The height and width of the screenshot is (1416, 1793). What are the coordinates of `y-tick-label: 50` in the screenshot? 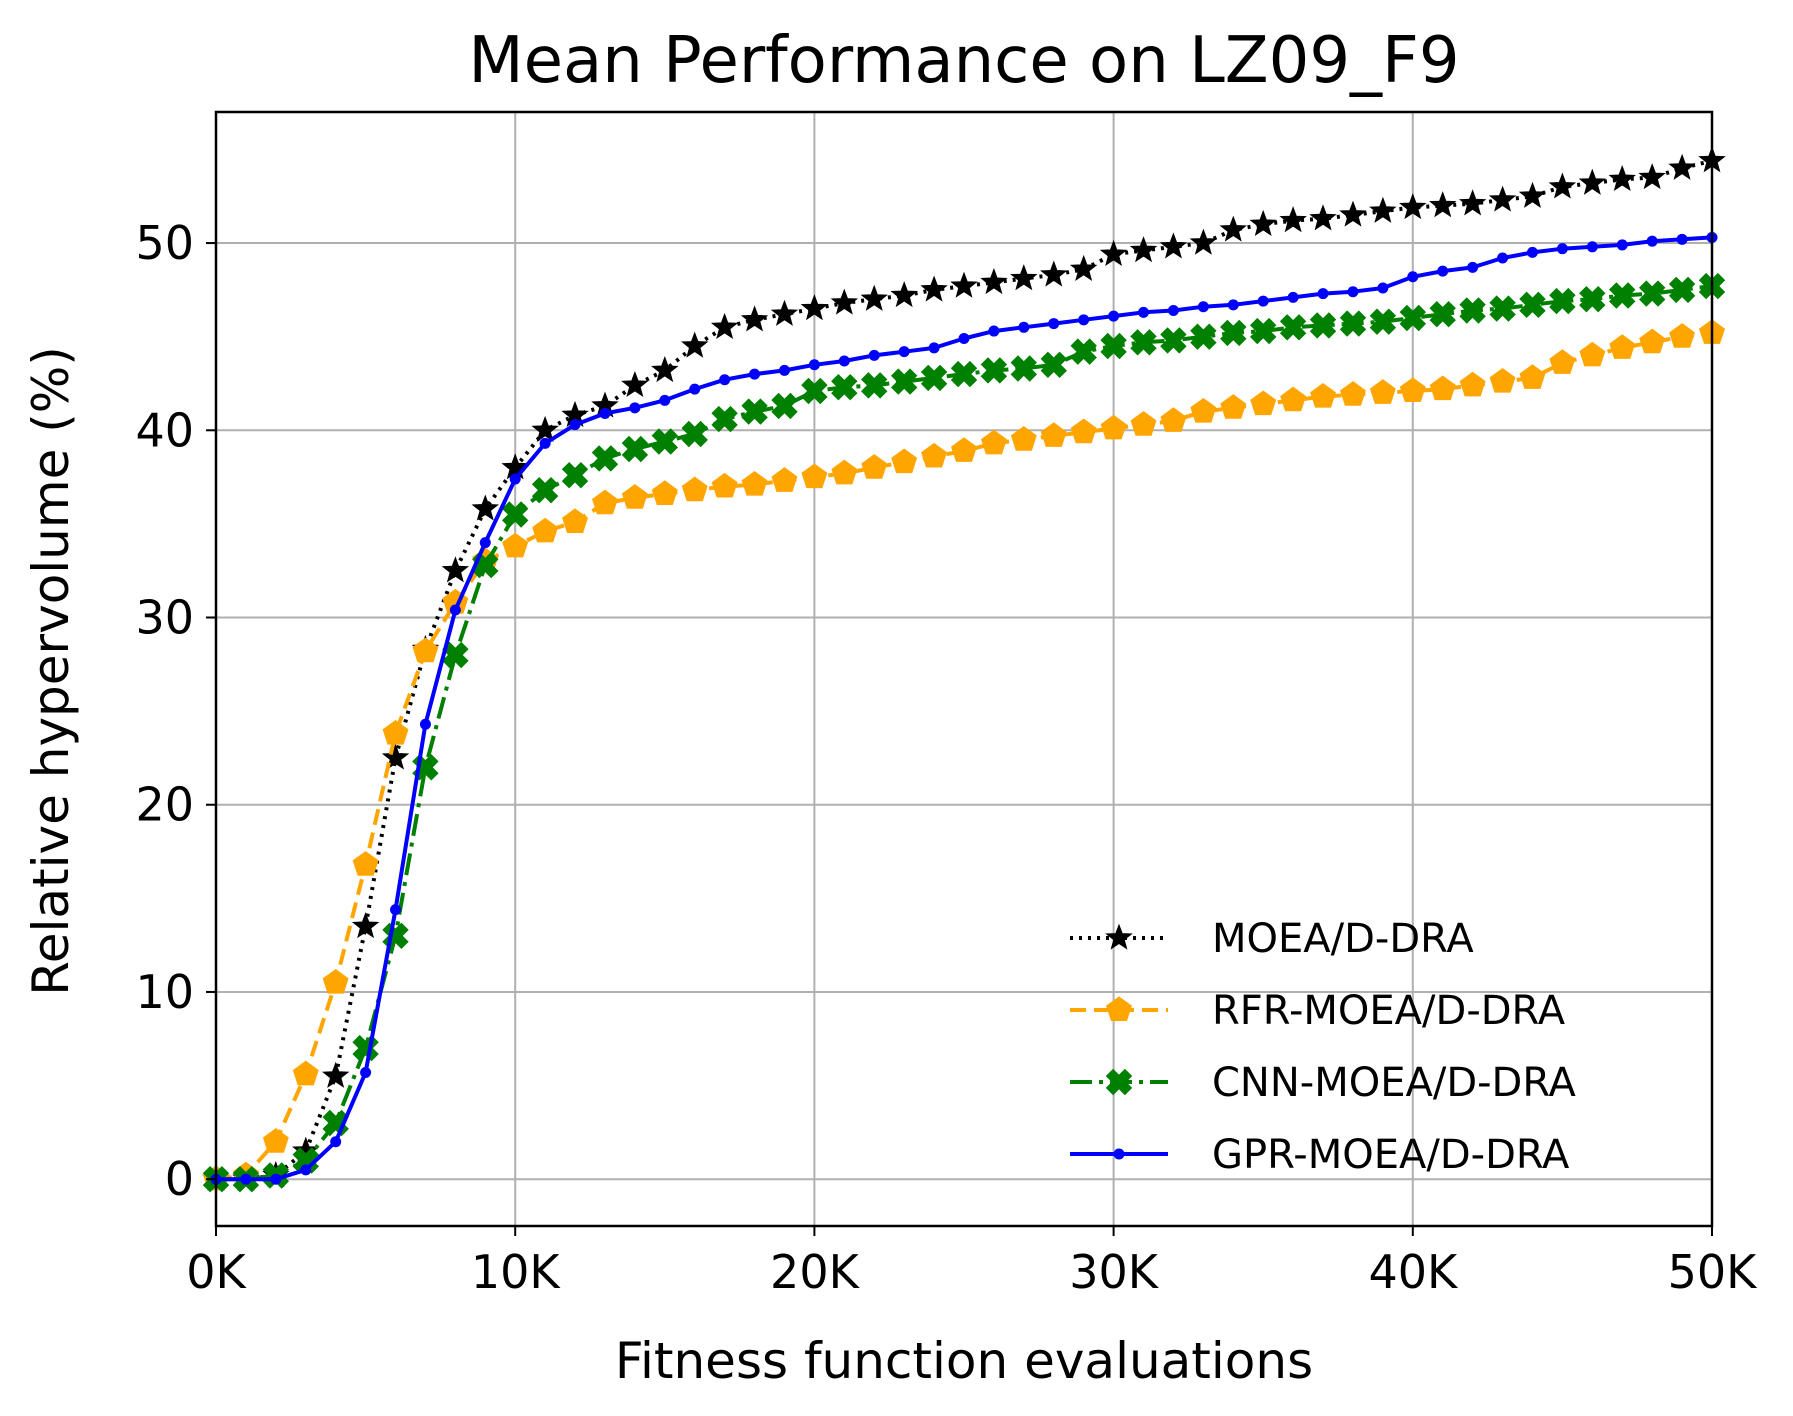 It's located at (164, 243).